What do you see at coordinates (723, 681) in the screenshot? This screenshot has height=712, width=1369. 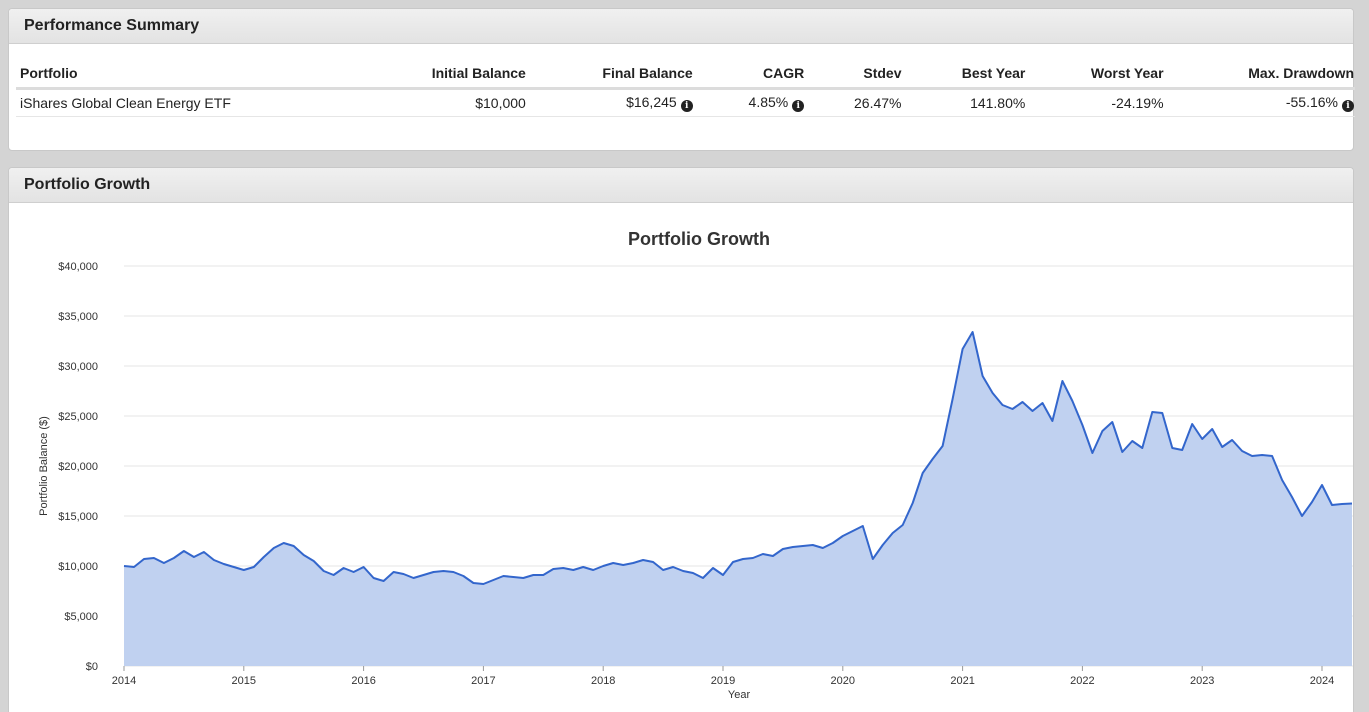 I see `x-tick-label: 2019` at bounding box center [723, 681].